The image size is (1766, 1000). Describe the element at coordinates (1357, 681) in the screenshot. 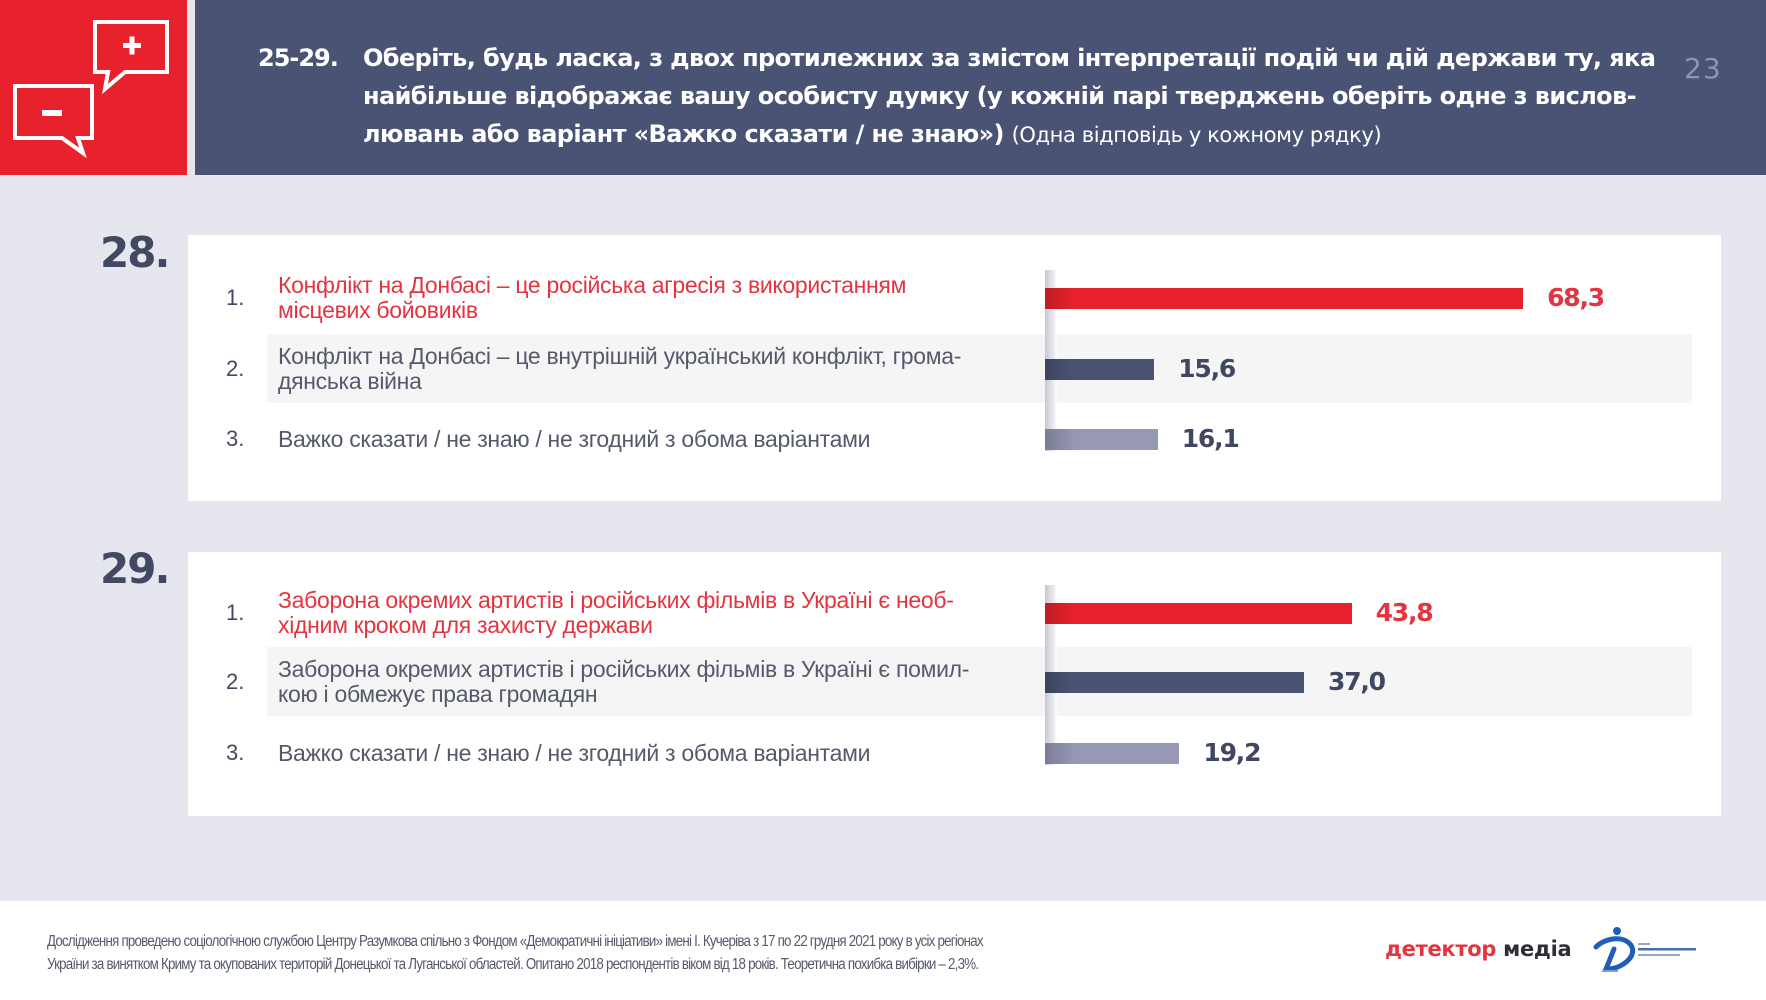

I see `value-label-option-2: 37,0` at that location.